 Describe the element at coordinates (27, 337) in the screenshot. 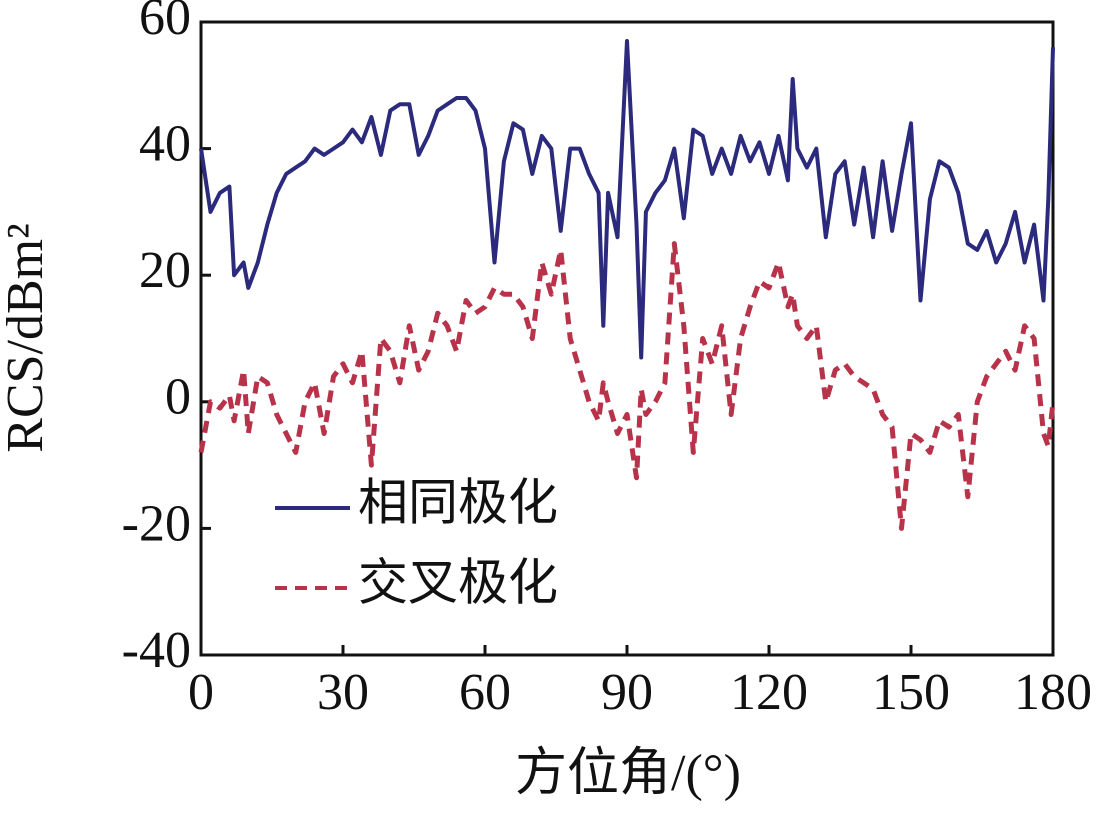

I see `y-axis-title: RCS/dBm²` at that location.